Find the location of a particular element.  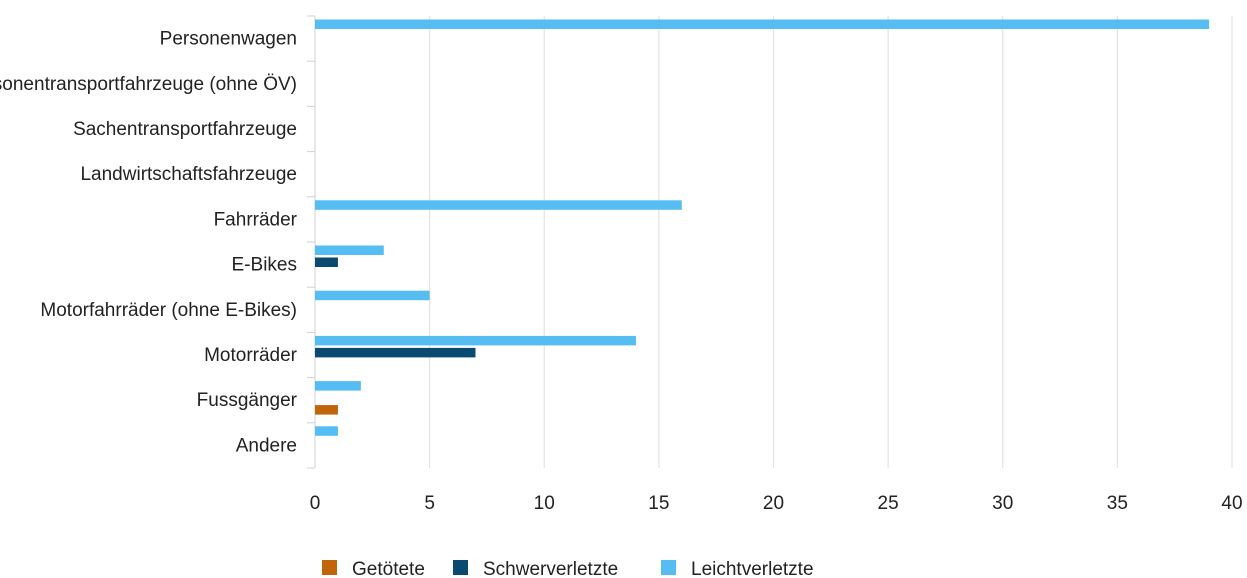

x-tick-label: 15 is located at coordinates (658, 503).